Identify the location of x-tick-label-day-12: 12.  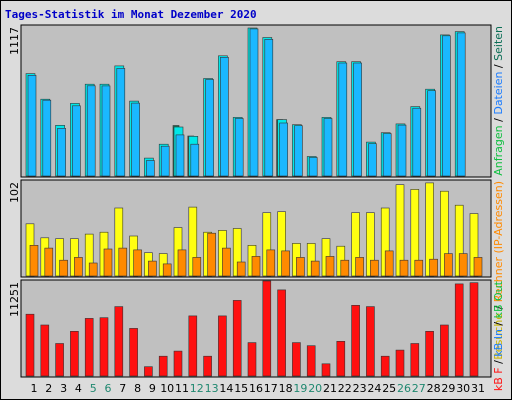
(197, 388).